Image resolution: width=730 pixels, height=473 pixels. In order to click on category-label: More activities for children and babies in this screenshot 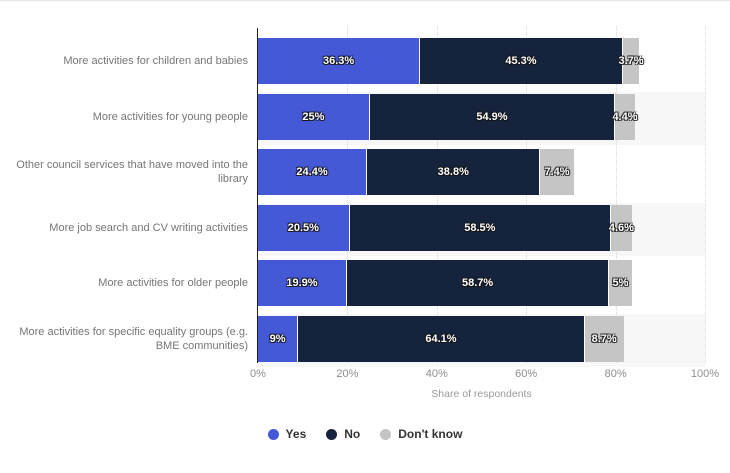, I will do `click(155, 61)`.